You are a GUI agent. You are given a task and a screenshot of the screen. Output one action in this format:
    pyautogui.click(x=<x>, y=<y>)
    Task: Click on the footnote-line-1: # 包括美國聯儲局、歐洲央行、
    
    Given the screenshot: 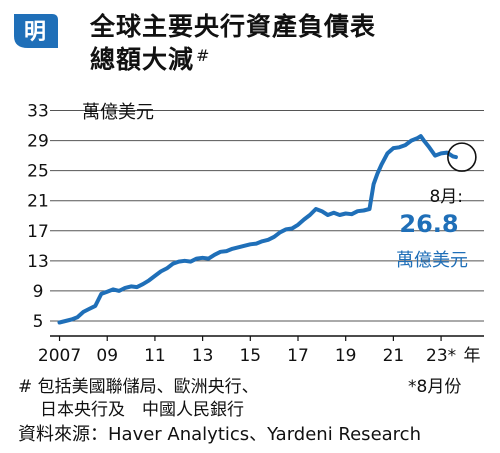 What is the action you would take?
    pyautogui.click(x=138, y=387)
    